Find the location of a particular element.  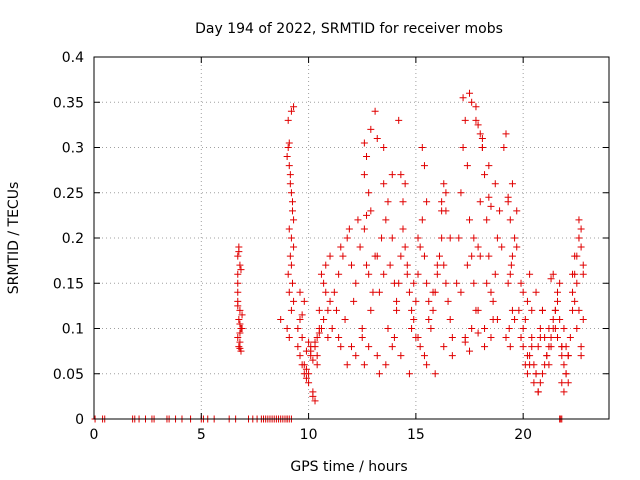

y-tick-label: 0 is located at coordinates (79, 420).